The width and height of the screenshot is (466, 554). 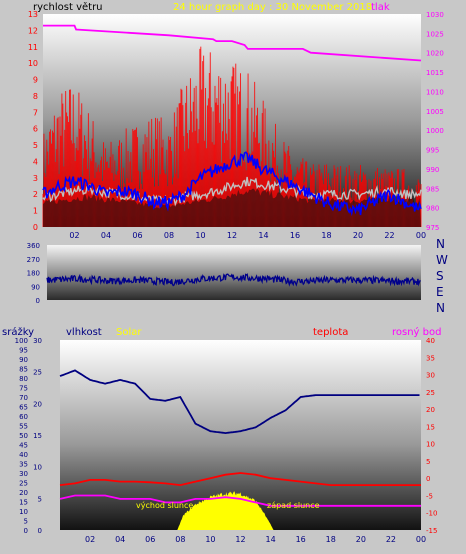 I want to click on rain-tick-label-18: 90, so click(x=23, y=360).